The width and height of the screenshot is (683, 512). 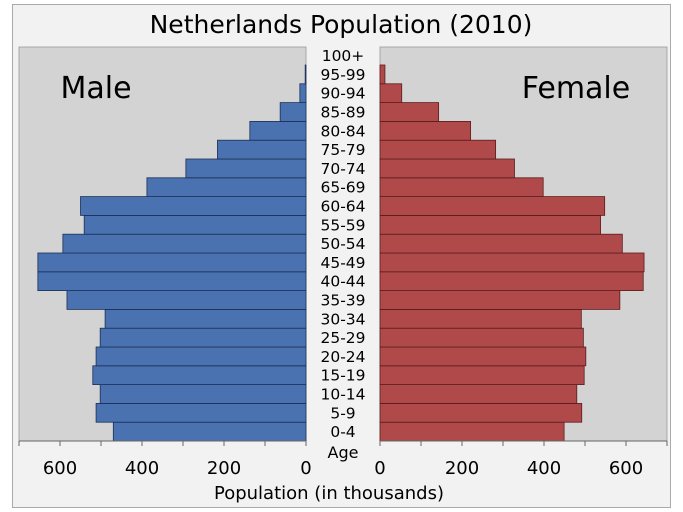 What do you see at coordinates (329, 493) in the screenshot?
I see `x-axis-label: Population (in thousands)` at bounding box center [329, 493].